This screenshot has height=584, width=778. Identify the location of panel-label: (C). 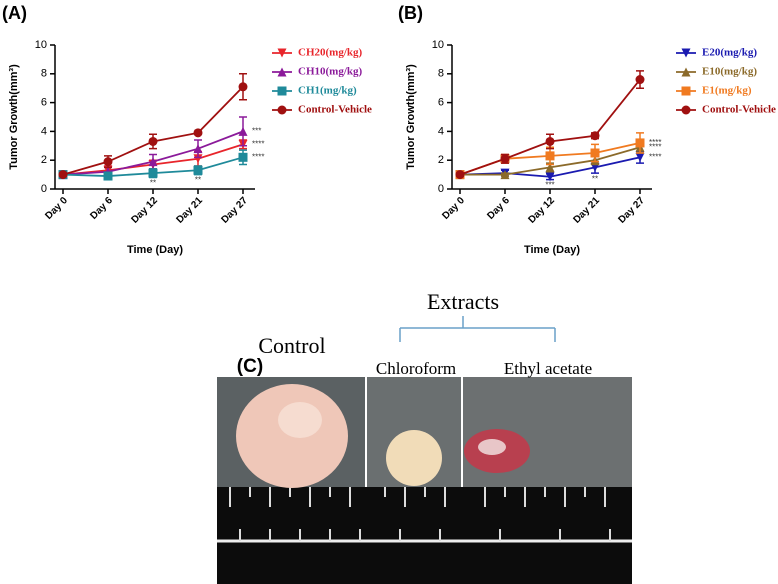
(250, 366).